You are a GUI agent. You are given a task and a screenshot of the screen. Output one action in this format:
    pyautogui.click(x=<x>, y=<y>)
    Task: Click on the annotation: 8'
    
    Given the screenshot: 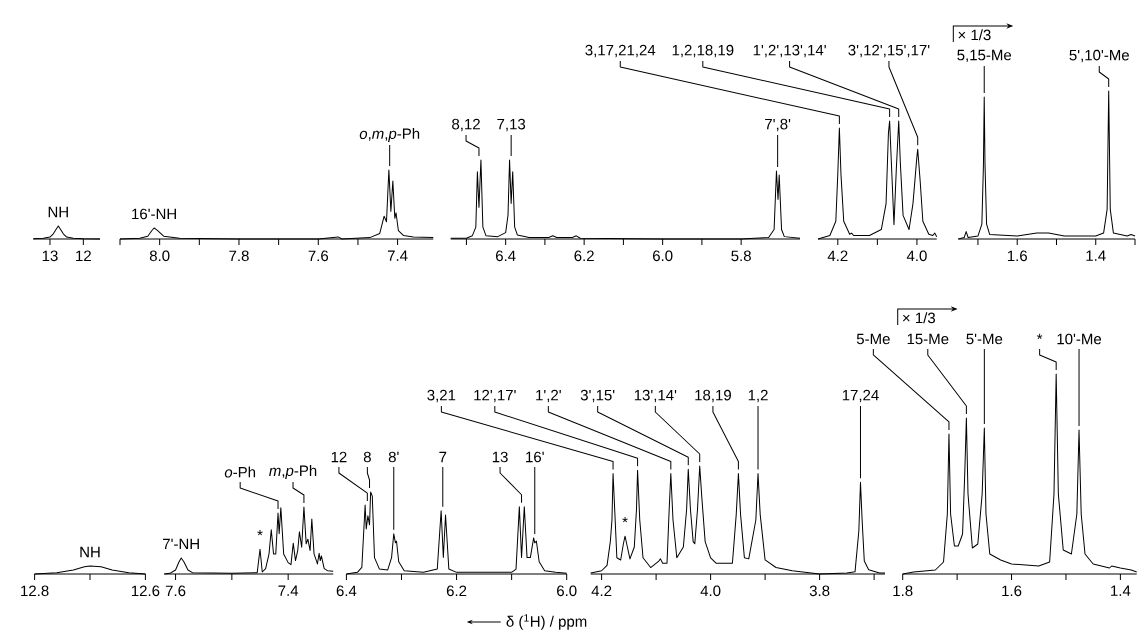 What is the action you would take?
    pyautogui.click(x=393, y=457)
    